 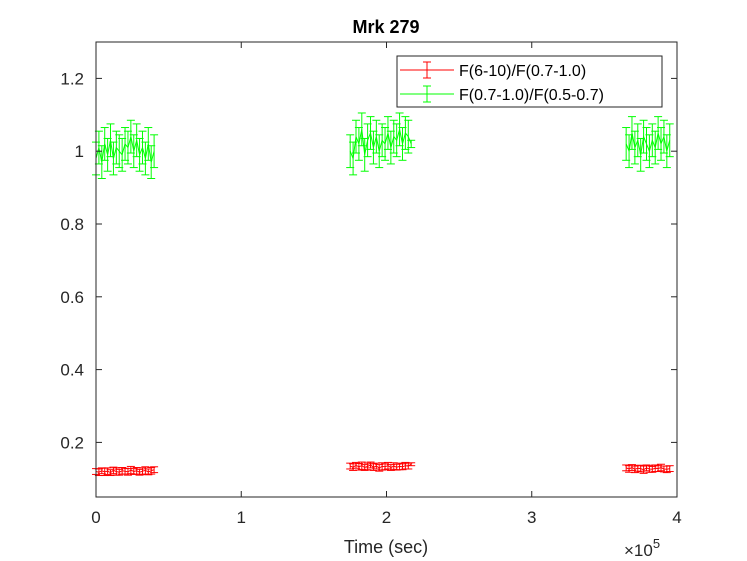 I want to click on y-tick-label: 1, so click(x=79, y=151).